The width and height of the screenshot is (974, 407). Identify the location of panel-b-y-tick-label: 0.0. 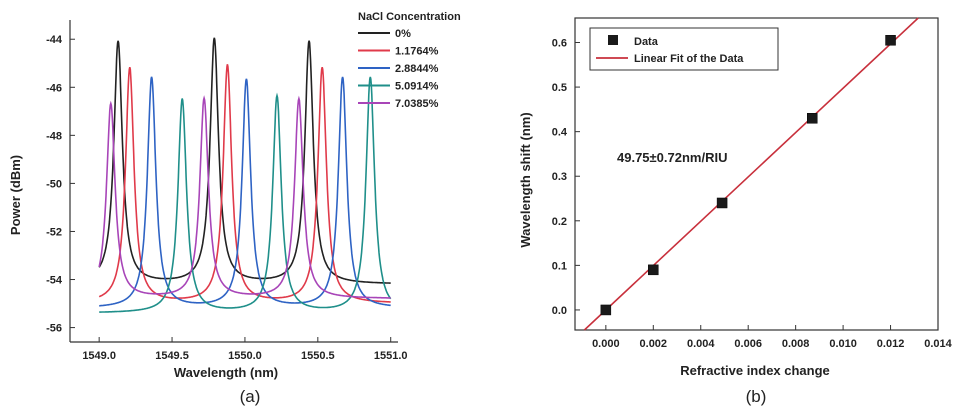
(559, 311).